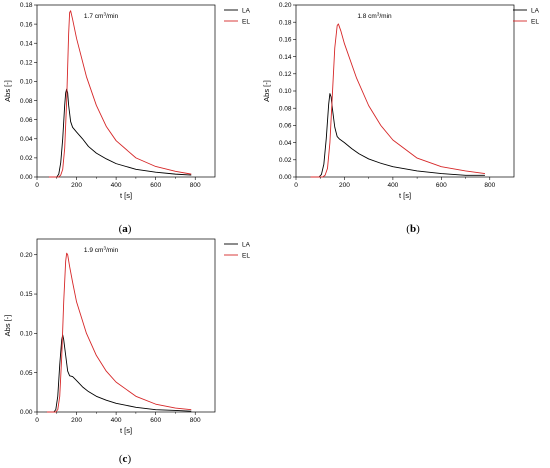  I want to click on chart-title: 1.8 cm3/min, so click(374, 16).